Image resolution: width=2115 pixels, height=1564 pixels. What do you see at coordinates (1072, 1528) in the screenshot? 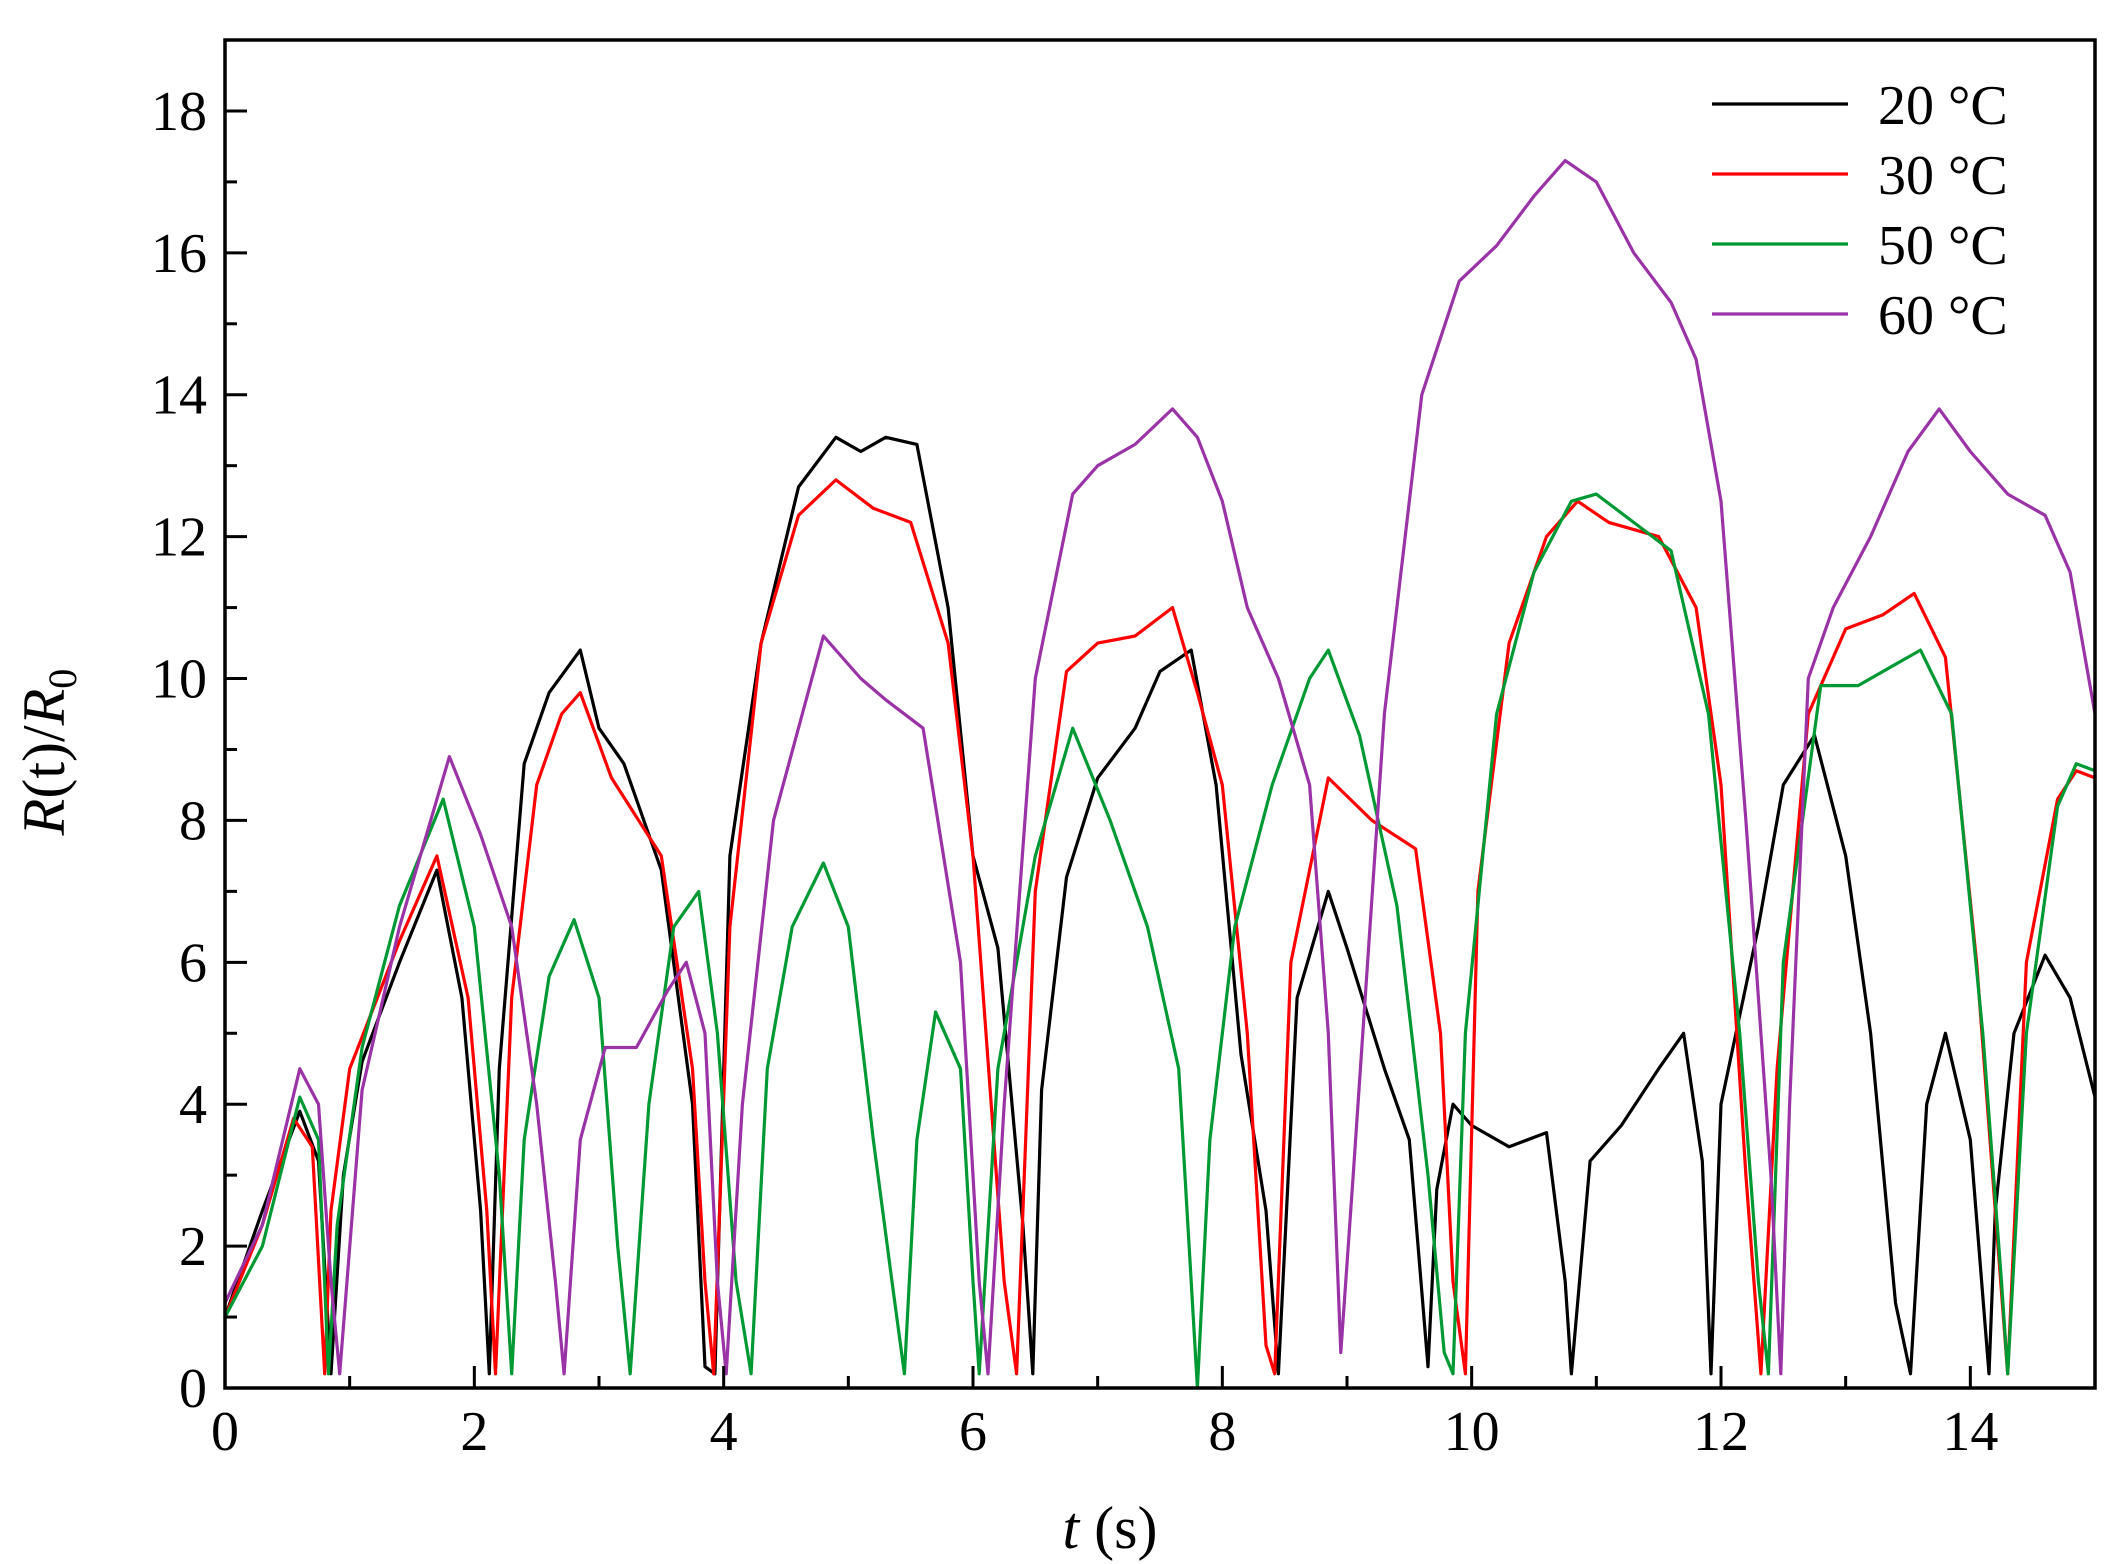
I see `x-axis-label-var: t` at bounding box center [1072, 1528].